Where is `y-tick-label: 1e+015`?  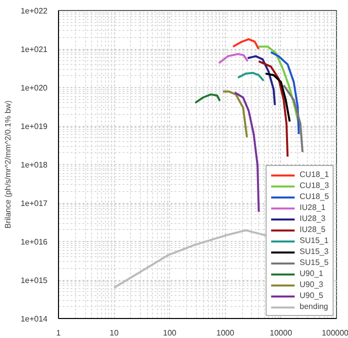
y-tick-label: 1e+015 is located at coordinates (34, 280).